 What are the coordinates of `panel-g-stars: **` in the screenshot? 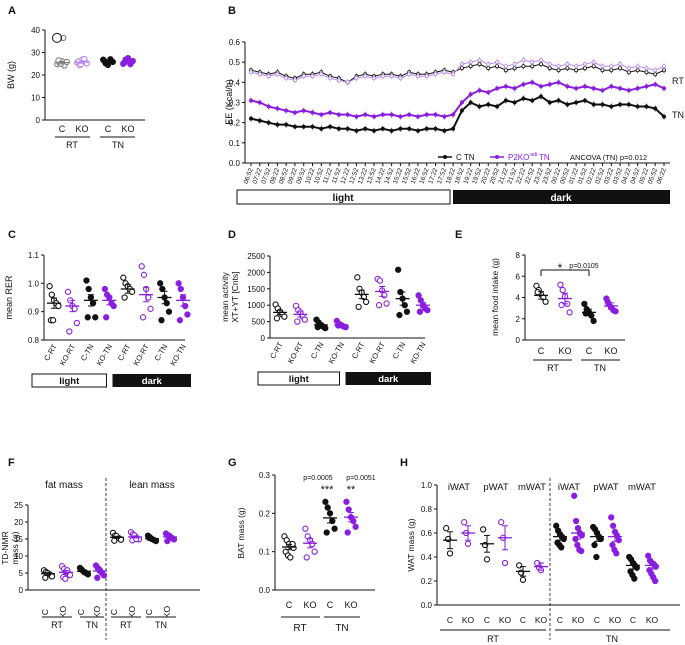 It's located at (351, 490).